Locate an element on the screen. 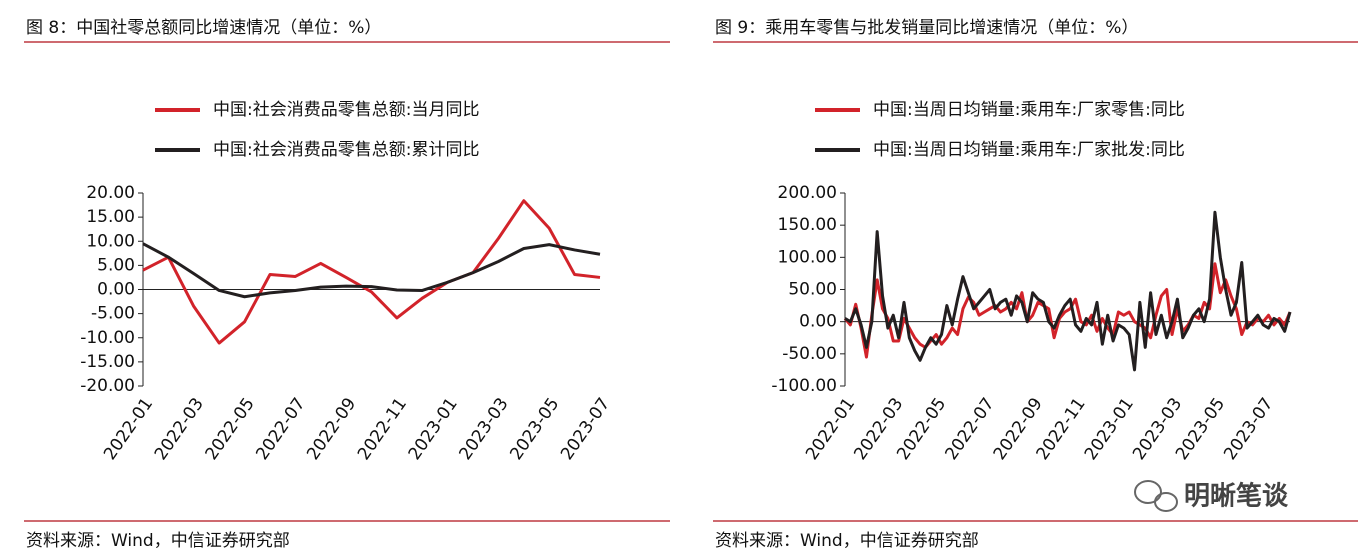 This screenshot has width=1369, height=559. y-tick-label: -100.00 is located at coordinates (804, 386).